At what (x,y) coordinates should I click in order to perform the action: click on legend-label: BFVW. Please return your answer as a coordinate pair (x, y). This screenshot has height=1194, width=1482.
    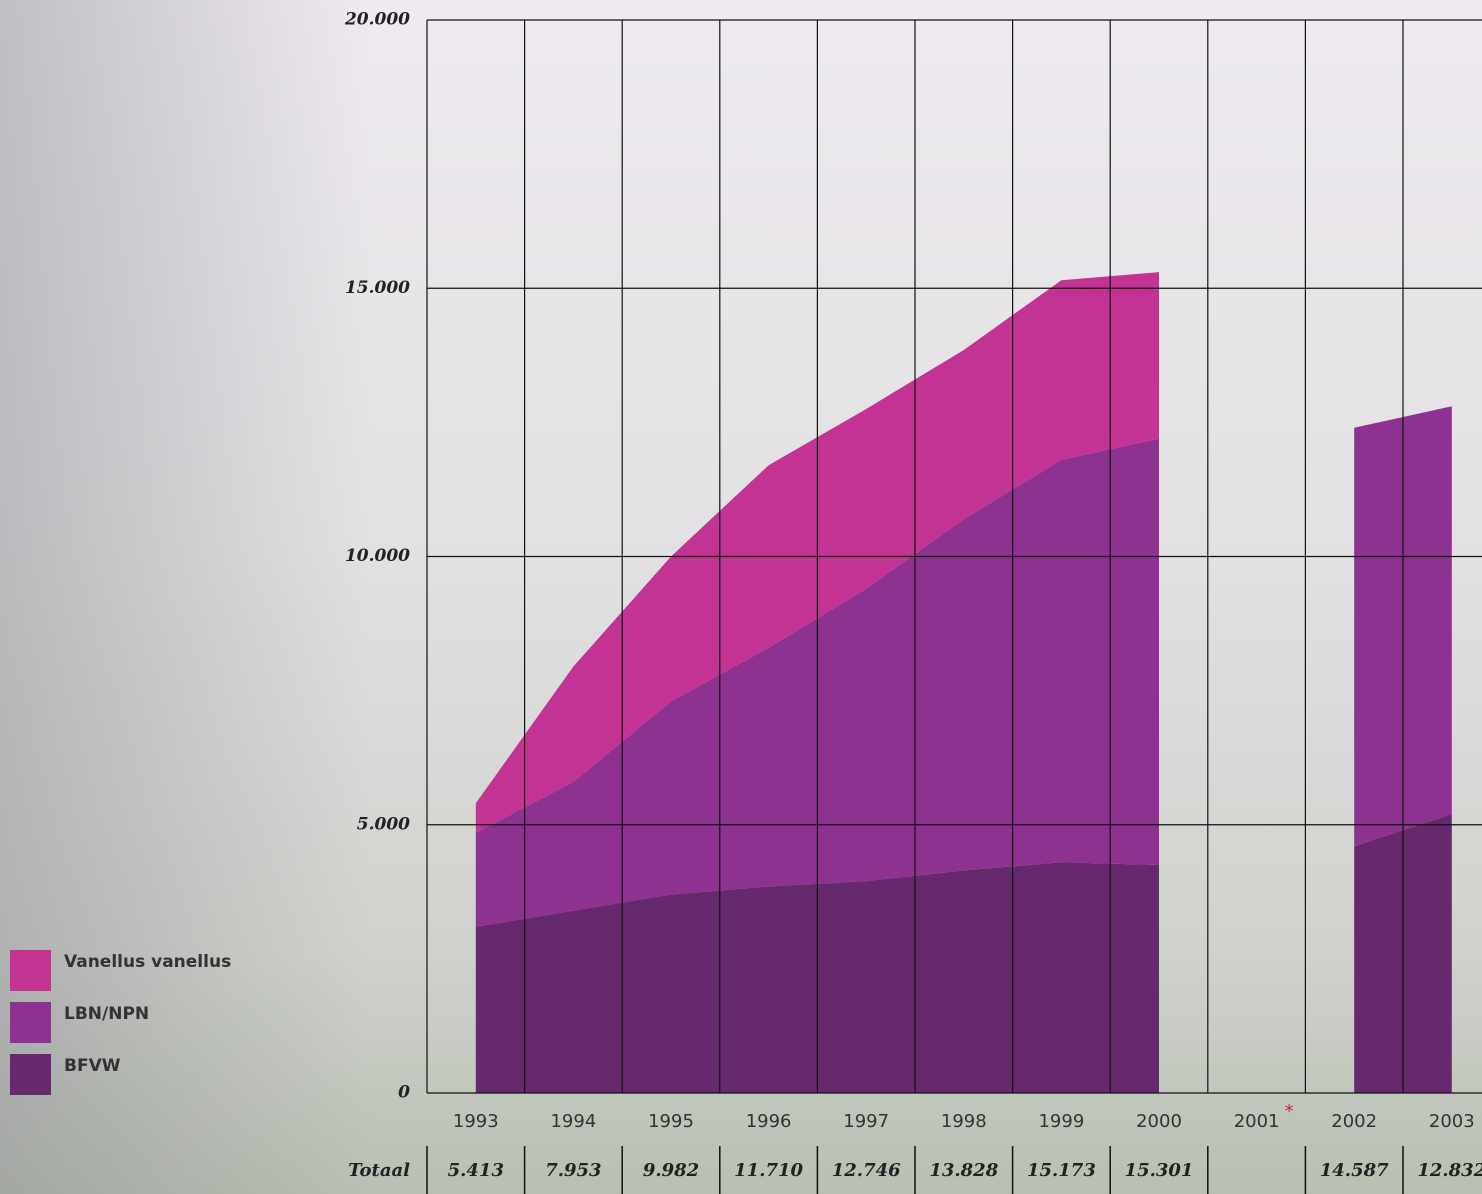
    Looking at the image, I should click on (92, 1066).